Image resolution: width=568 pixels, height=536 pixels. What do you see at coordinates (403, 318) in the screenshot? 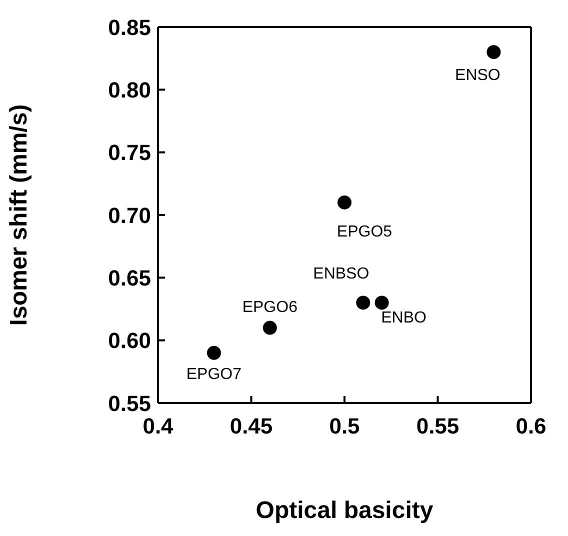
I see `annotation: ENBO` at bounding box center [403, 318].